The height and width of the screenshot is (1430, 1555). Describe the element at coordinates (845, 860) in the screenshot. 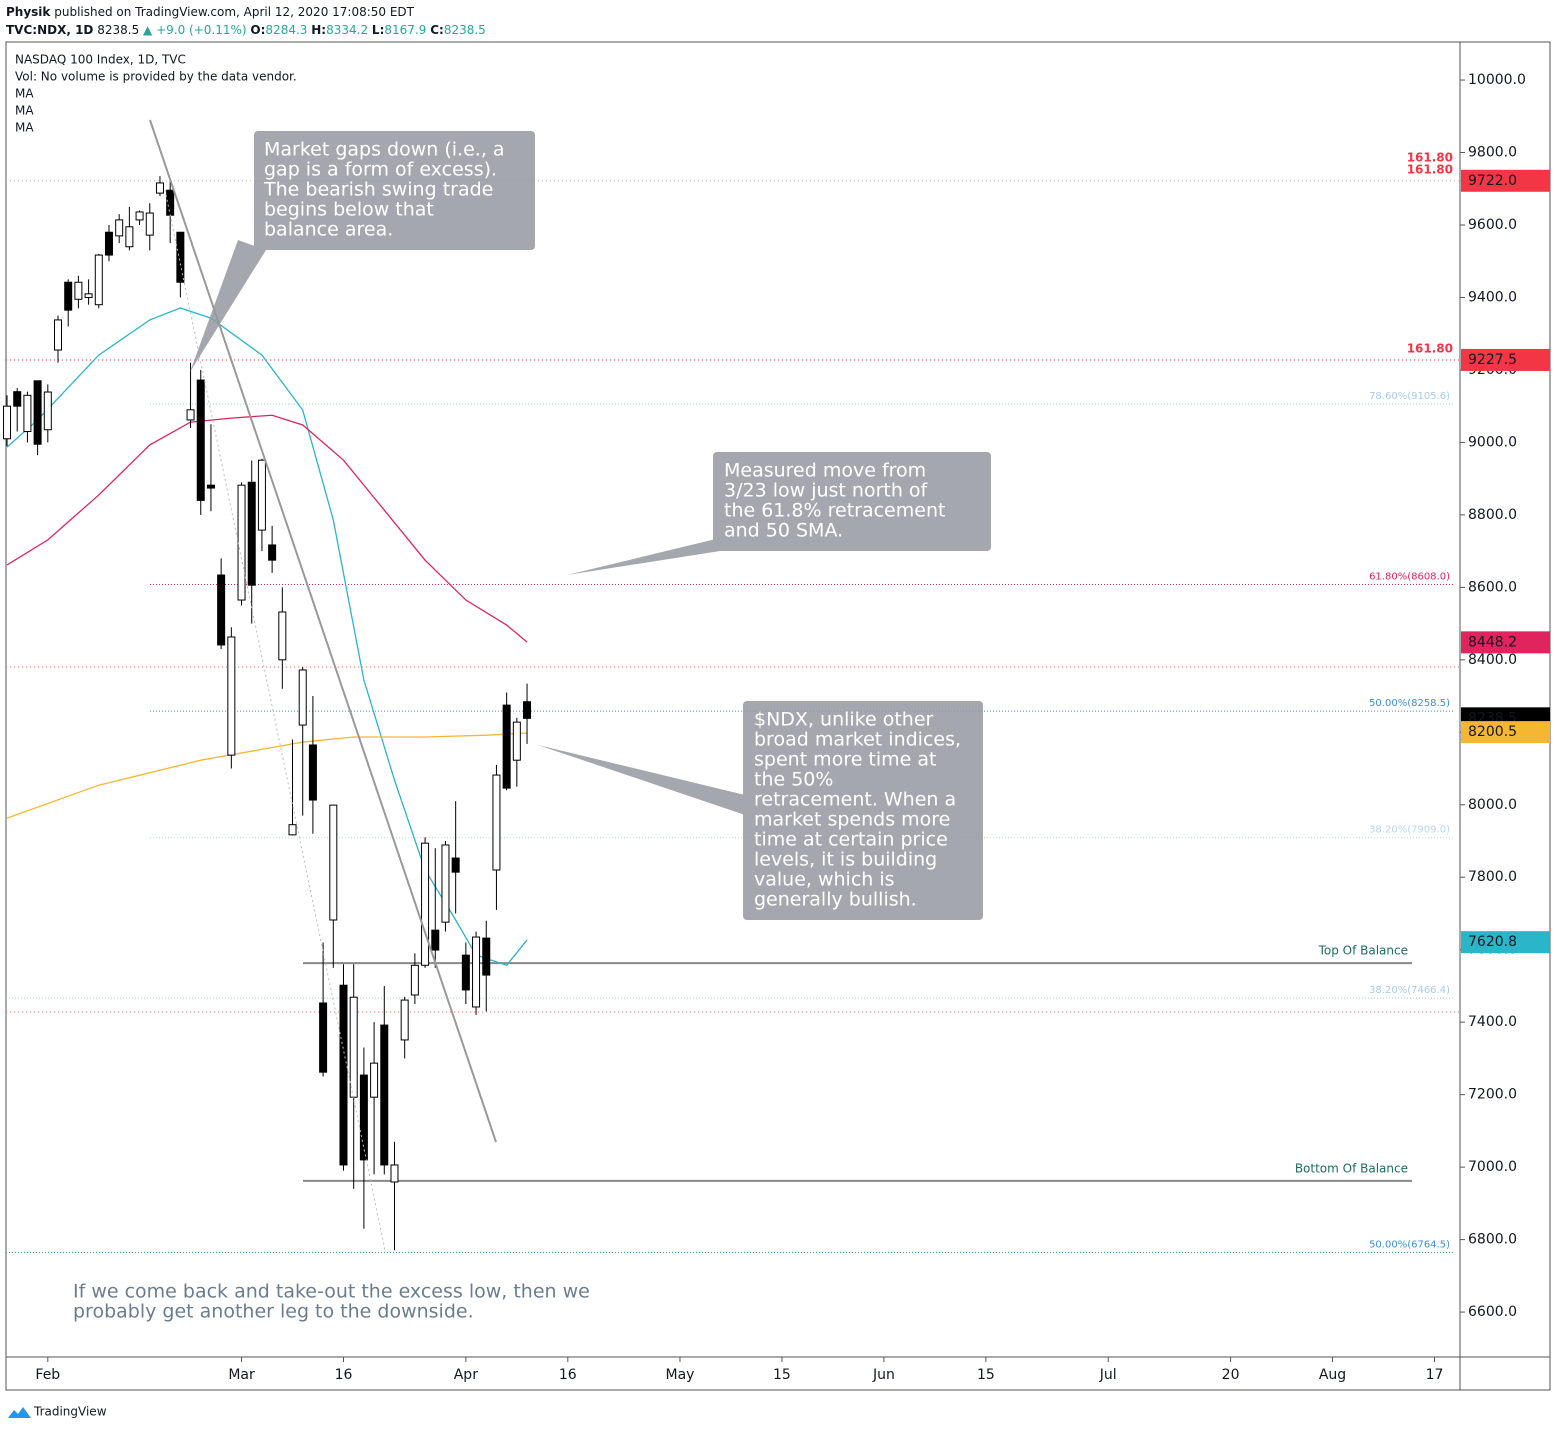

I see `annotation-line: levels, it is building` at that location.